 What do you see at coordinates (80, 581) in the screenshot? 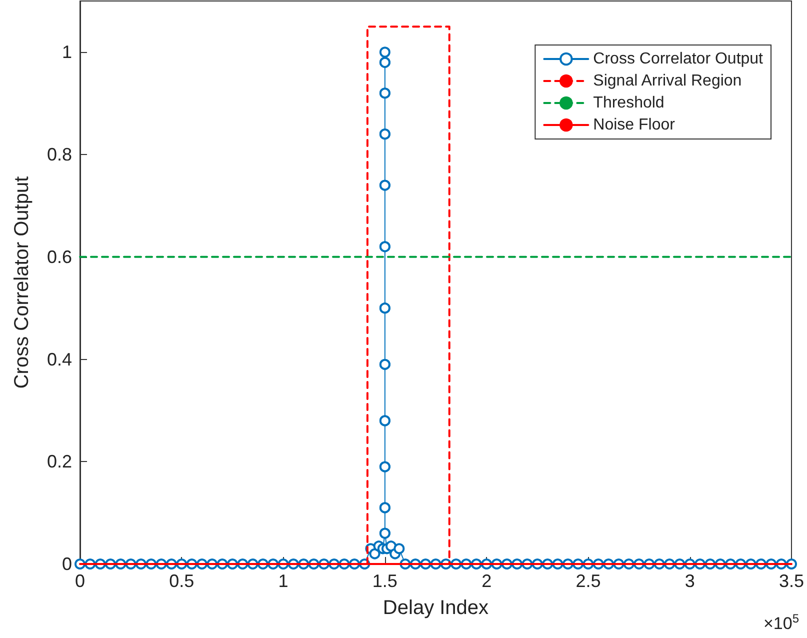
I see `x-tick-label: 0` at bounding box center [80, 581].